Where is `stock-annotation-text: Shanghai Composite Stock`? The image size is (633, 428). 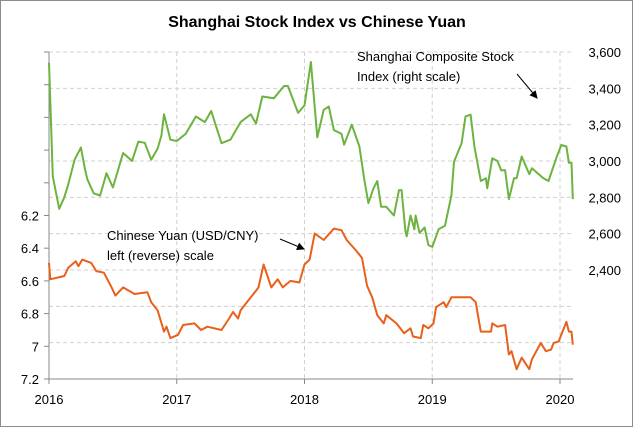
stock-annotation-text: Shanghai Composite Stock is located at coordinates (435, 56).